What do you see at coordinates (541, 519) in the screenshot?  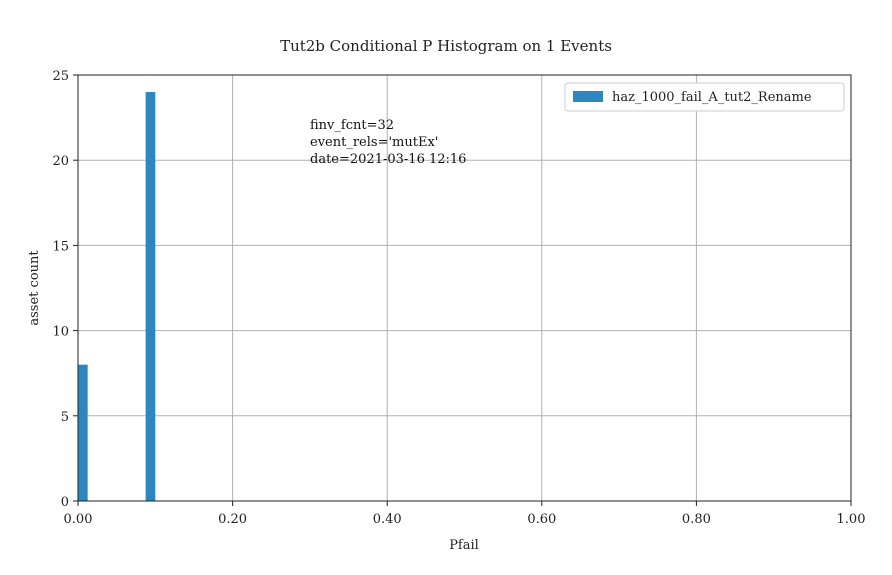 I see `x-tick-label: 0.60` at bounding box center [541, 519].